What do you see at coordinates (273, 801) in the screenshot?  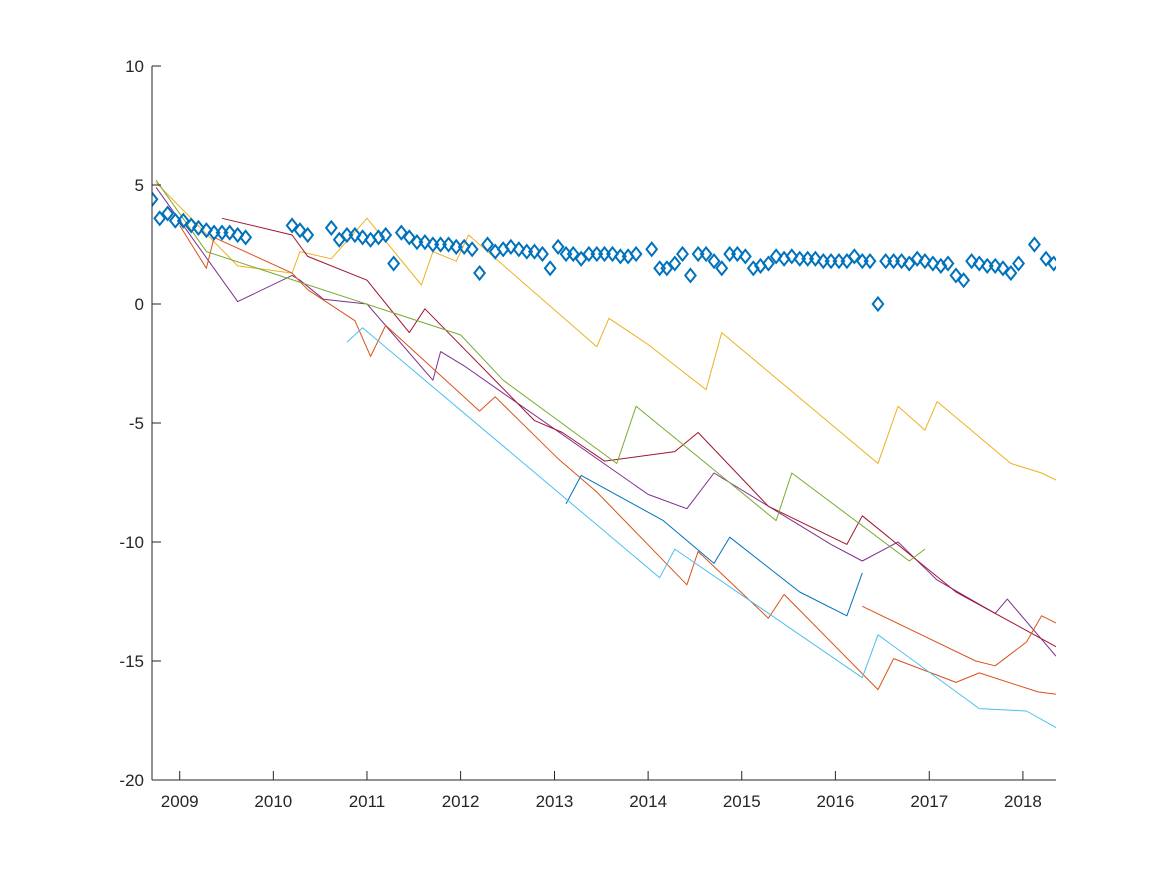 I see `x-tick-label: 2010` at bounding box center [273, 801].